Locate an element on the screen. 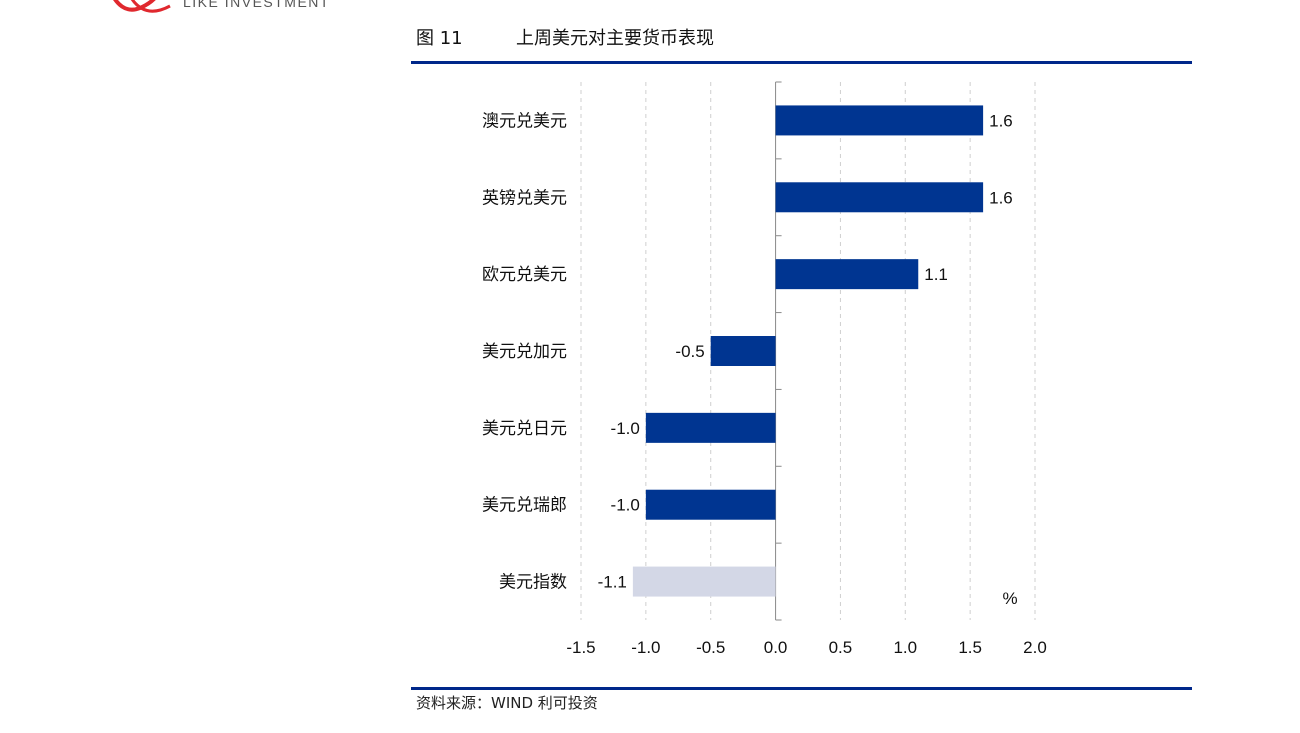 This screenshot has width=1300, height=733. value-label: -0.5 is located at coordinates (689, 351).